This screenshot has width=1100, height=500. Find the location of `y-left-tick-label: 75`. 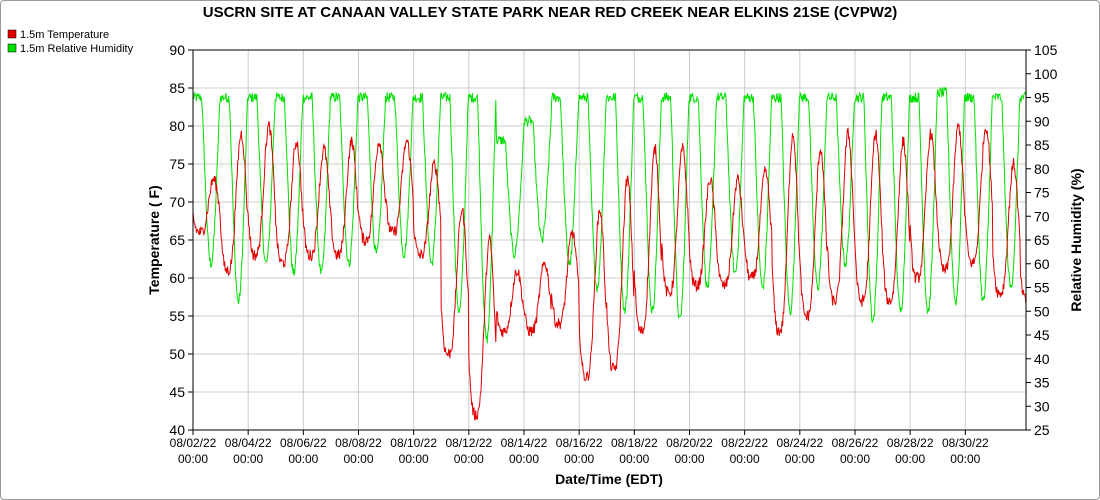

y-left-tick-label: 75 is located at coordinates (177, 164).